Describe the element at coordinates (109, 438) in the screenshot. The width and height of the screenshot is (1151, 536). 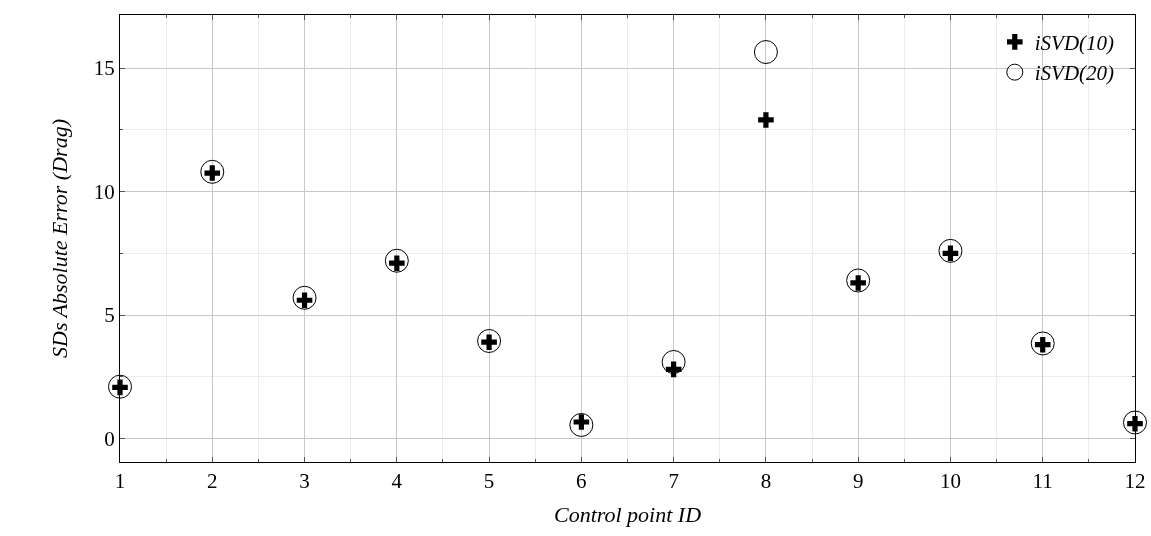
I see `y-tick-label: 0` at that location.